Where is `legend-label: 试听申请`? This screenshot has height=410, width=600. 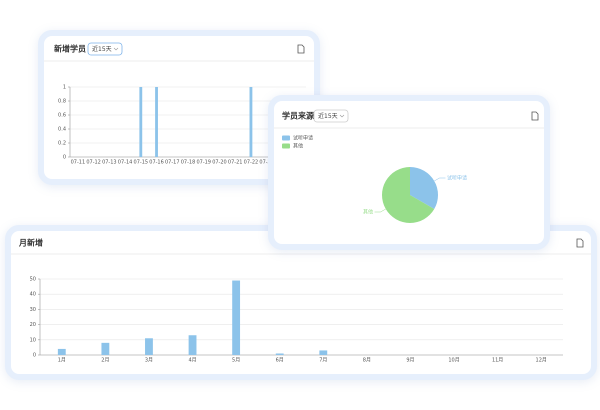
legend-label: 试听申请 is located at coordinates (303, 138).